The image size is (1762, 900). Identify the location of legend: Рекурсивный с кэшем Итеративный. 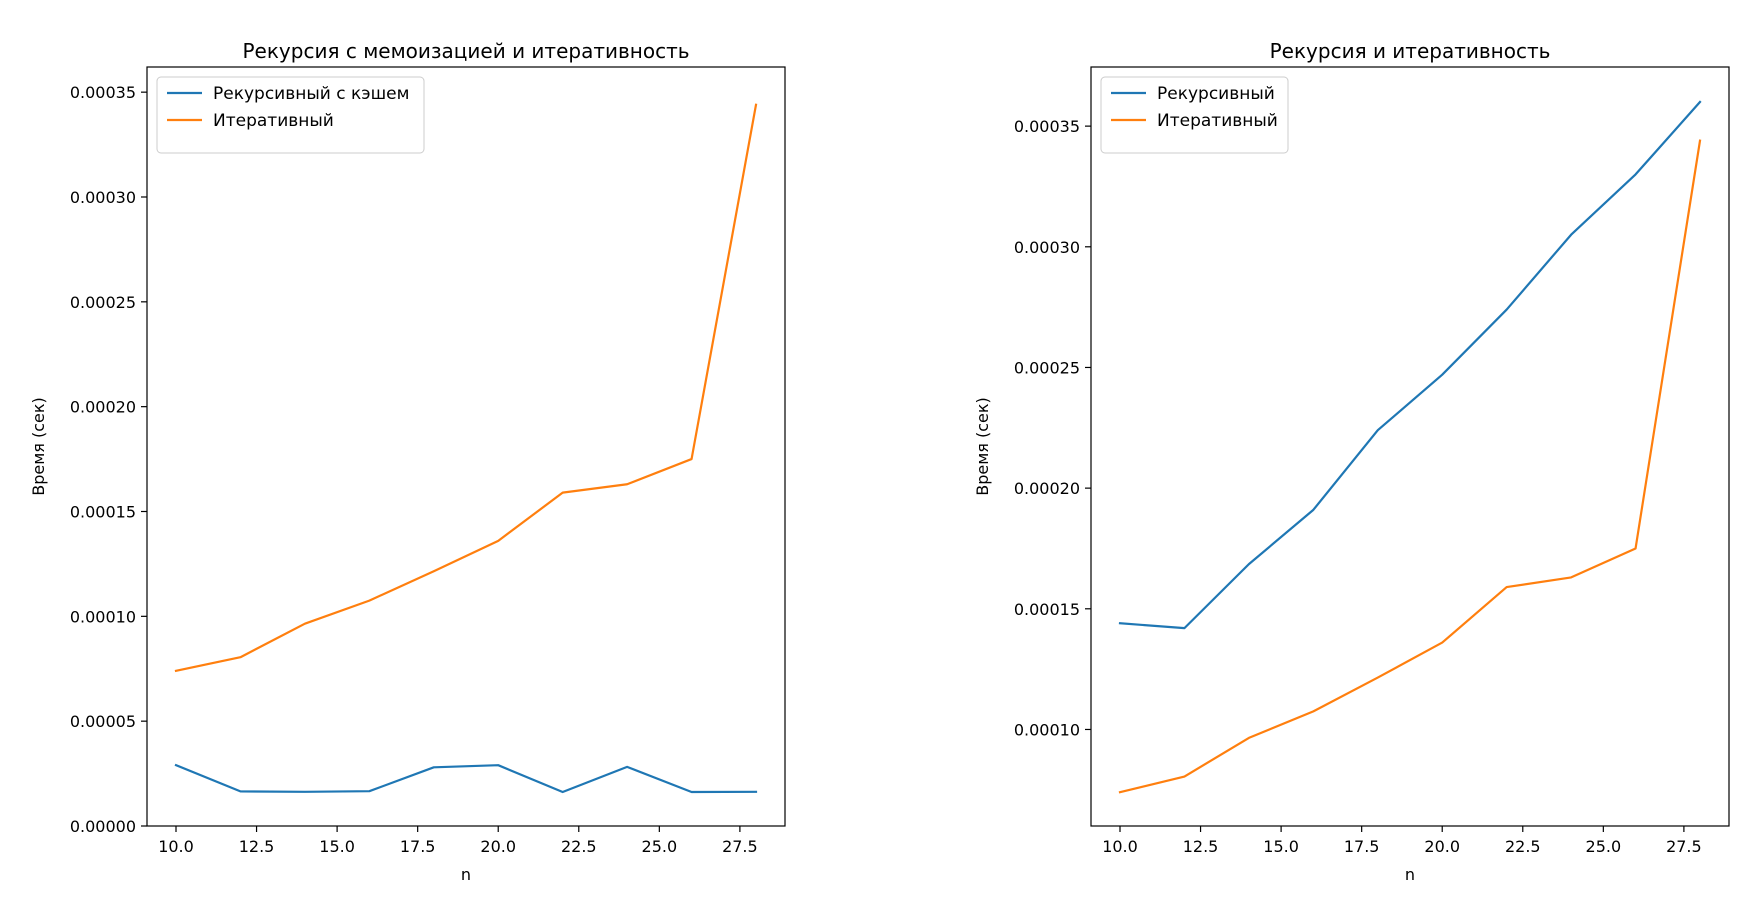
(290, 115).